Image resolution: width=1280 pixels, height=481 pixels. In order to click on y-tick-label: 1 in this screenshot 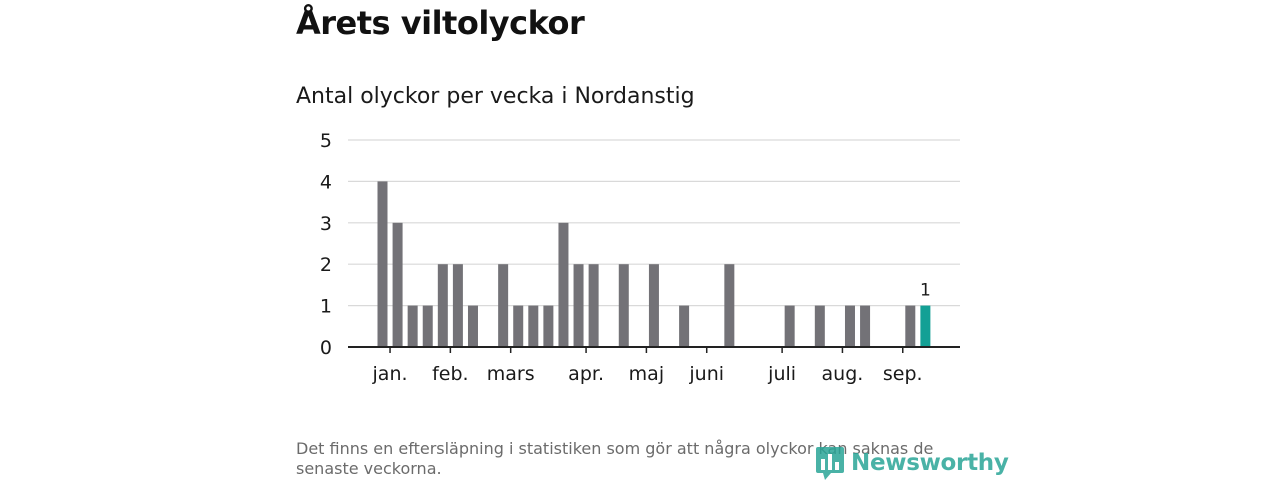, I will do `click(326, 307)`.